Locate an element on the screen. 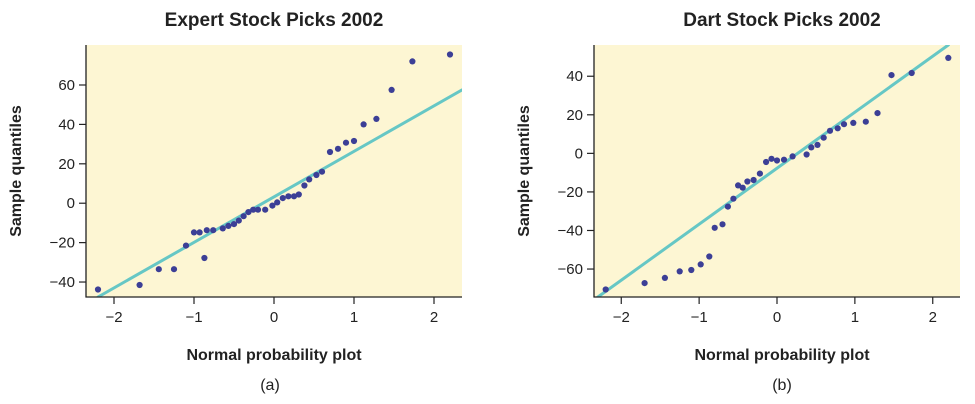 This screenshot has width=975, height=404. y-tick-label: 60 is located at coordinates (66, 85).